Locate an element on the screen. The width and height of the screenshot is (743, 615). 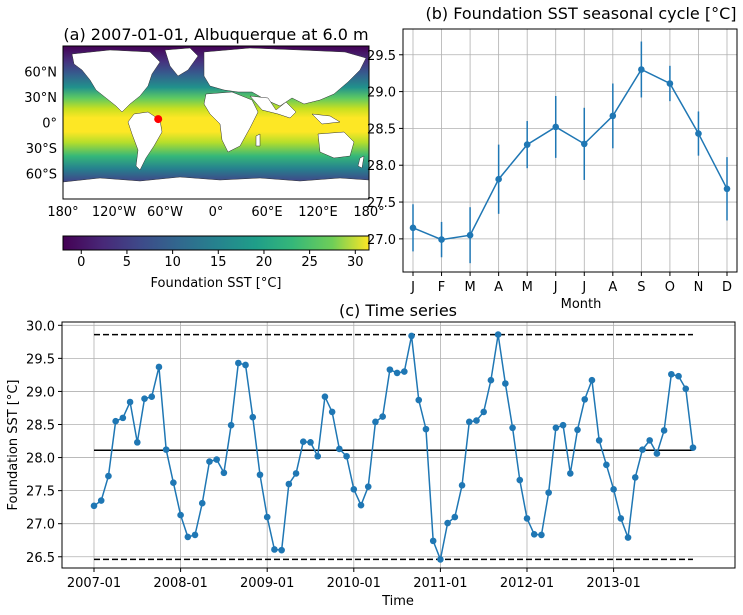
panel-b-xtick-label: S is located at coordinates (641, 287).